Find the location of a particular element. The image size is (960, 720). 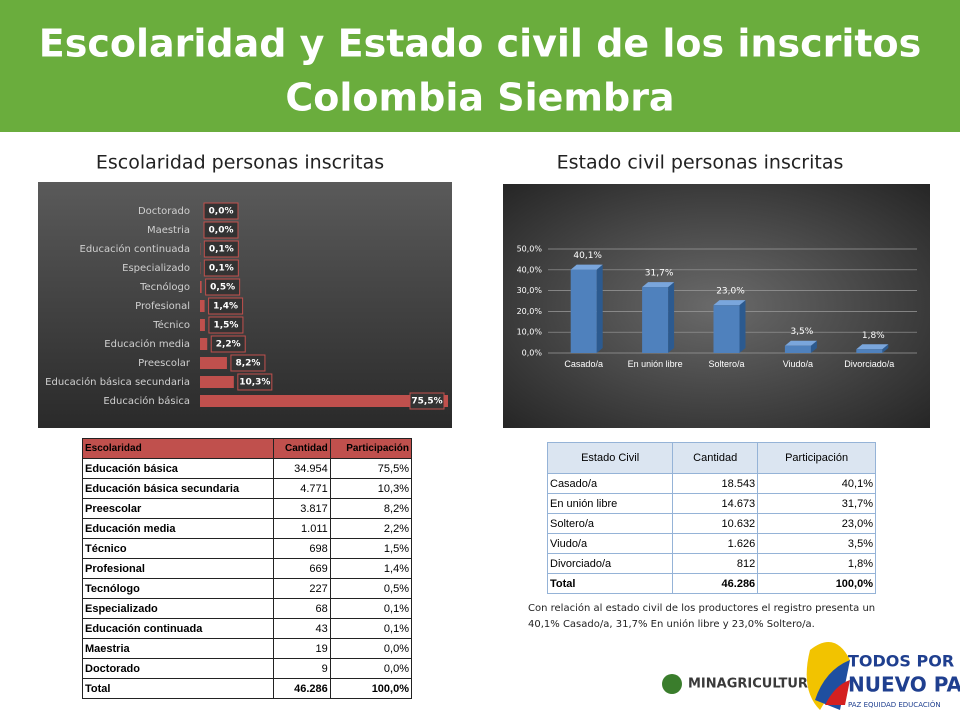

logo-text: PAZ EQUIDAD EDUCACIÓN is located at coordinates (894, 704).